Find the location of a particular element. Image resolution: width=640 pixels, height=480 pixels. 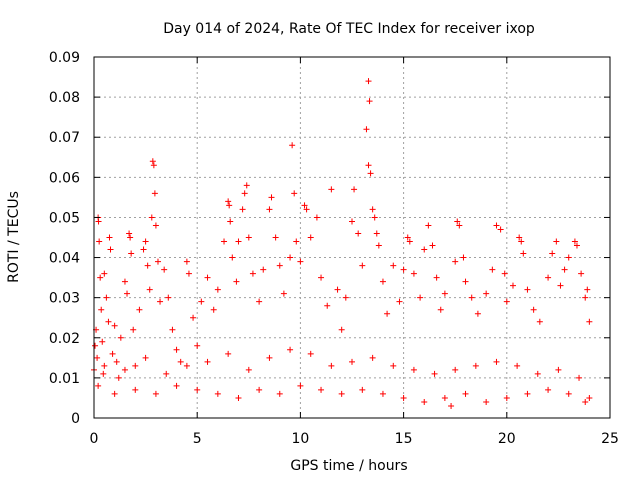

x-tick-label: 0 is located at coordinates (94, 439).